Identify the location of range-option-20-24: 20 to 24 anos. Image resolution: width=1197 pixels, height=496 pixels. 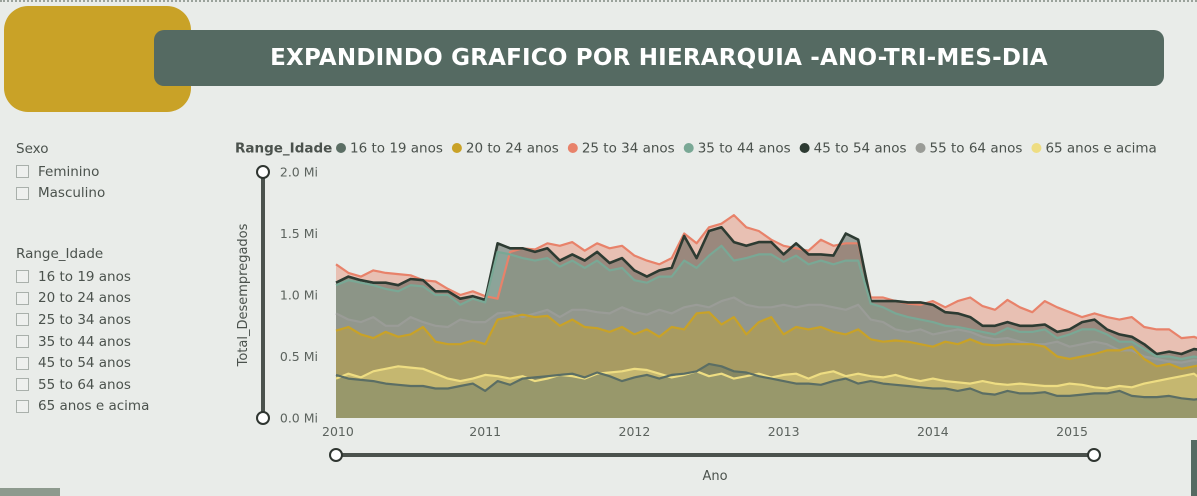
(82, 299).